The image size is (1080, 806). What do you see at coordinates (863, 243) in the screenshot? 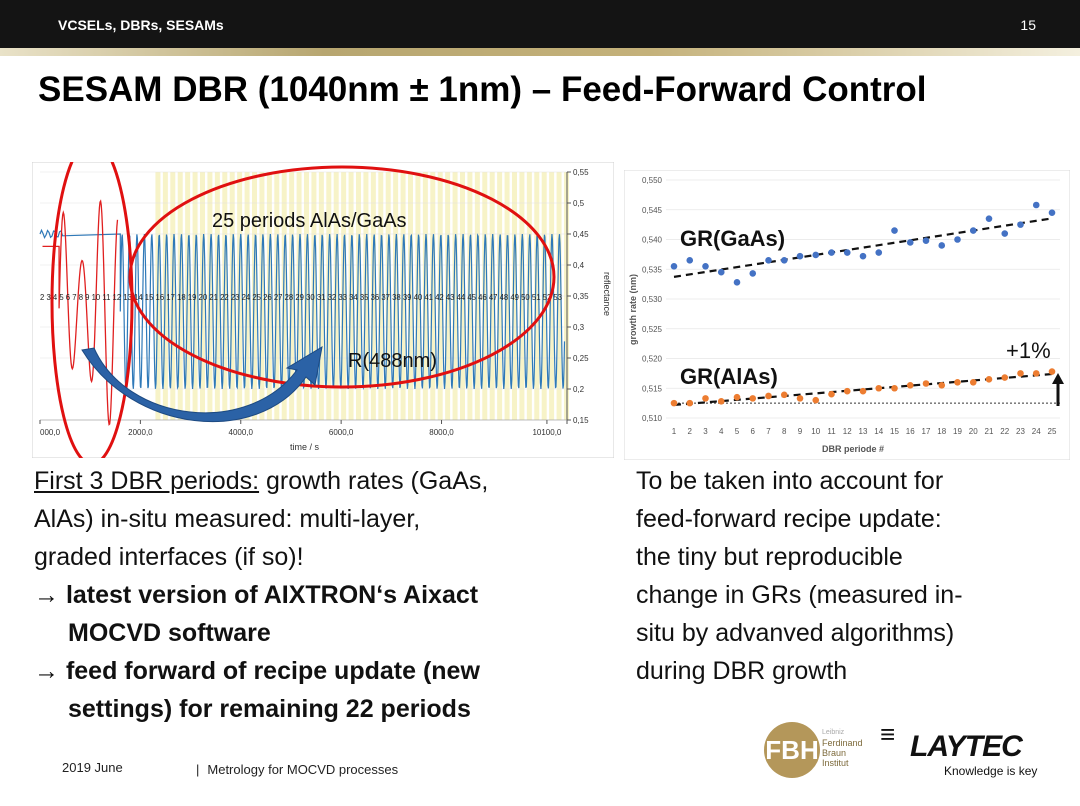
I see `series-gaas-points` at bounding box center [863, 243].